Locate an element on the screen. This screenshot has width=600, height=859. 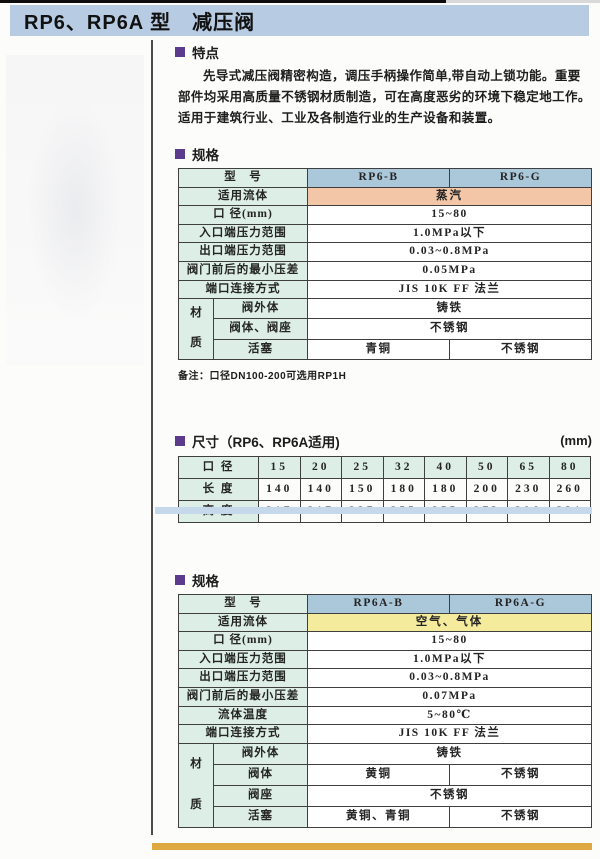
fluid-value-cell: 蒸汽 is located at coordinates (449, 196).